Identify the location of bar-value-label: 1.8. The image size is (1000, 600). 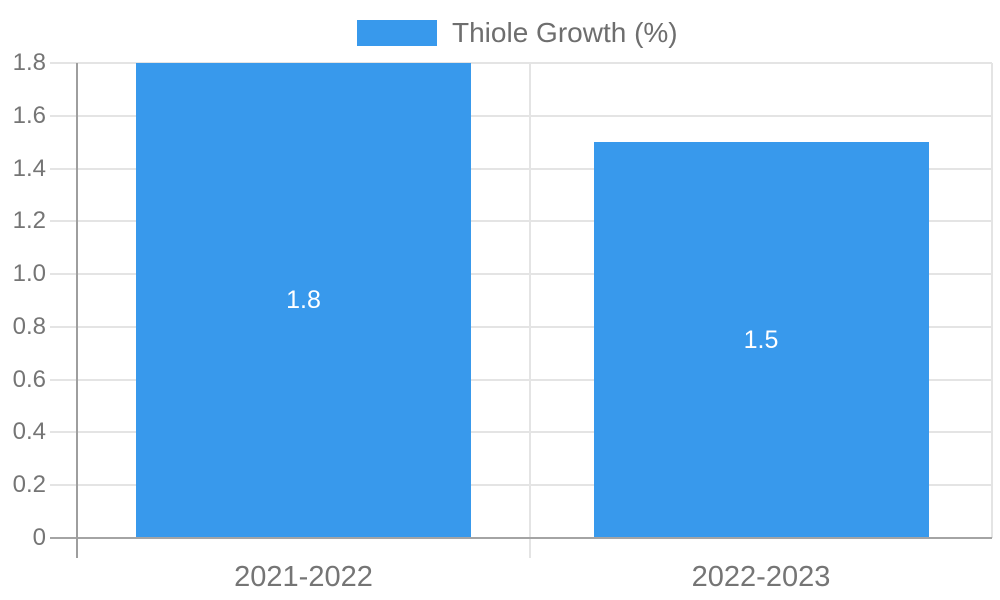
(303, 300).